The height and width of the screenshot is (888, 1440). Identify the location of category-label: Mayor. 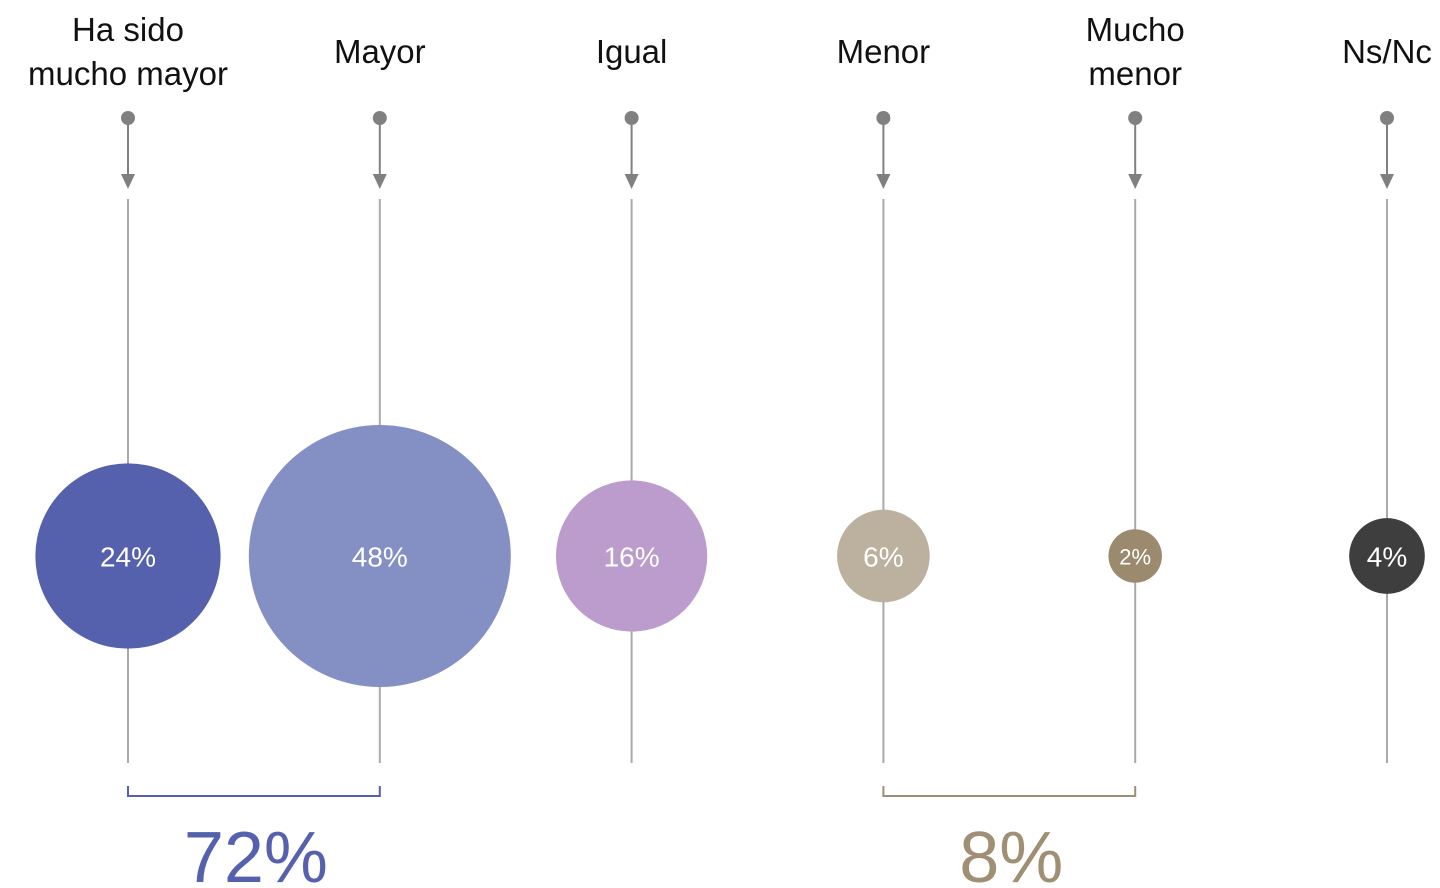
(379, 51).